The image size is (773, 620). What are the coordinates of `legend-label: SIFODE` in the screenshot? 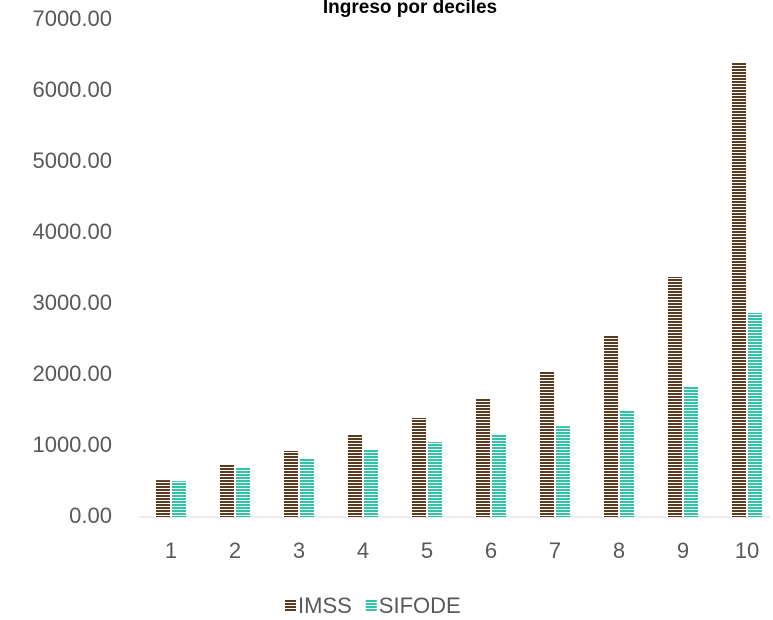 It's located at (420, 605).